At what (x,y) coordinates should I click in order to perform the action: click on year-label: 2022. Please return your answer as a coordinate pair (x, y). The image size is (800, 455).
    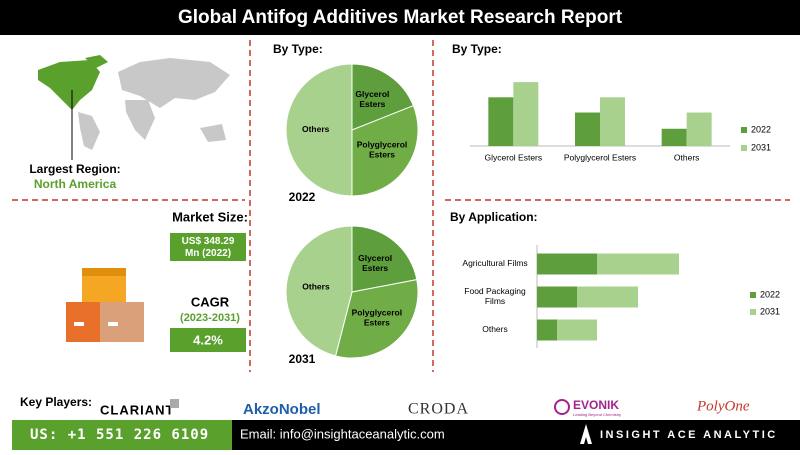
    Looking at the image, I should click on (302, 197).